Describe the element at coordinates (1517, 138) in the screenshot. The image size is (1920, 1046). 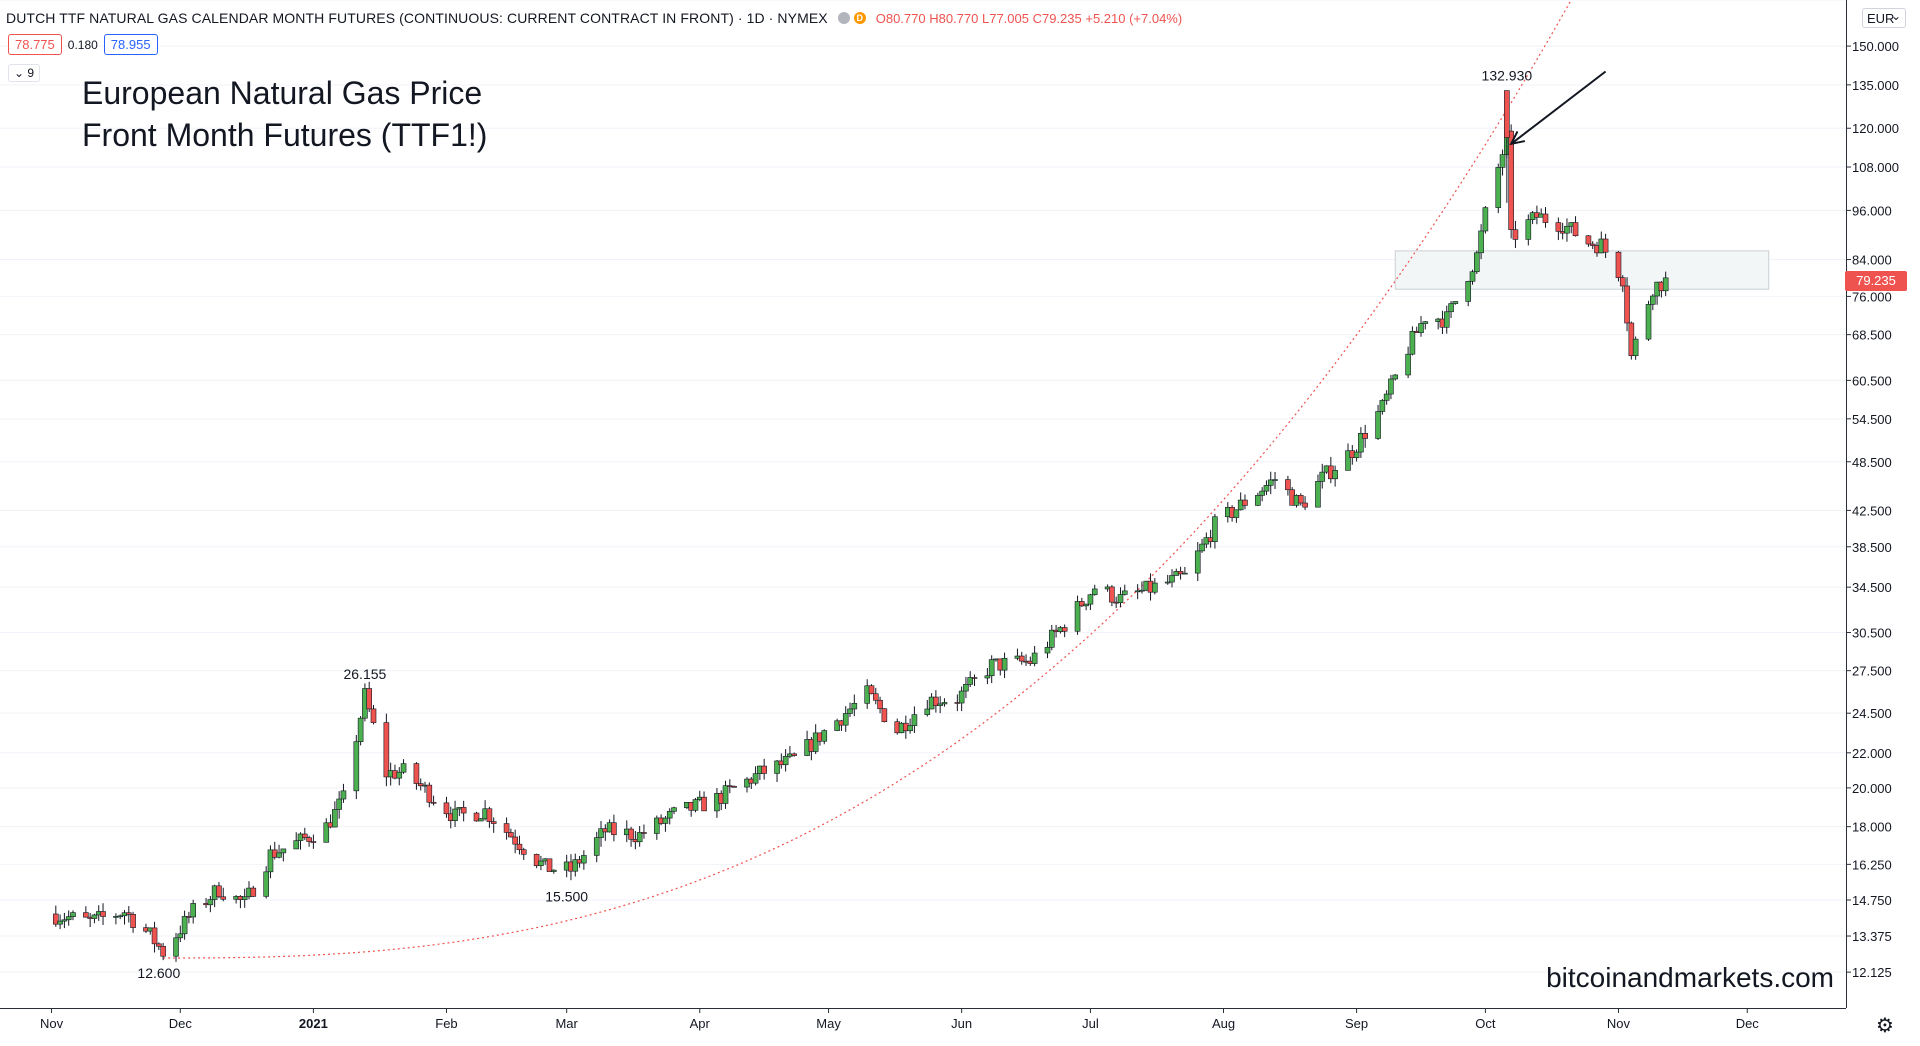
I see `arrow-head` at that location.